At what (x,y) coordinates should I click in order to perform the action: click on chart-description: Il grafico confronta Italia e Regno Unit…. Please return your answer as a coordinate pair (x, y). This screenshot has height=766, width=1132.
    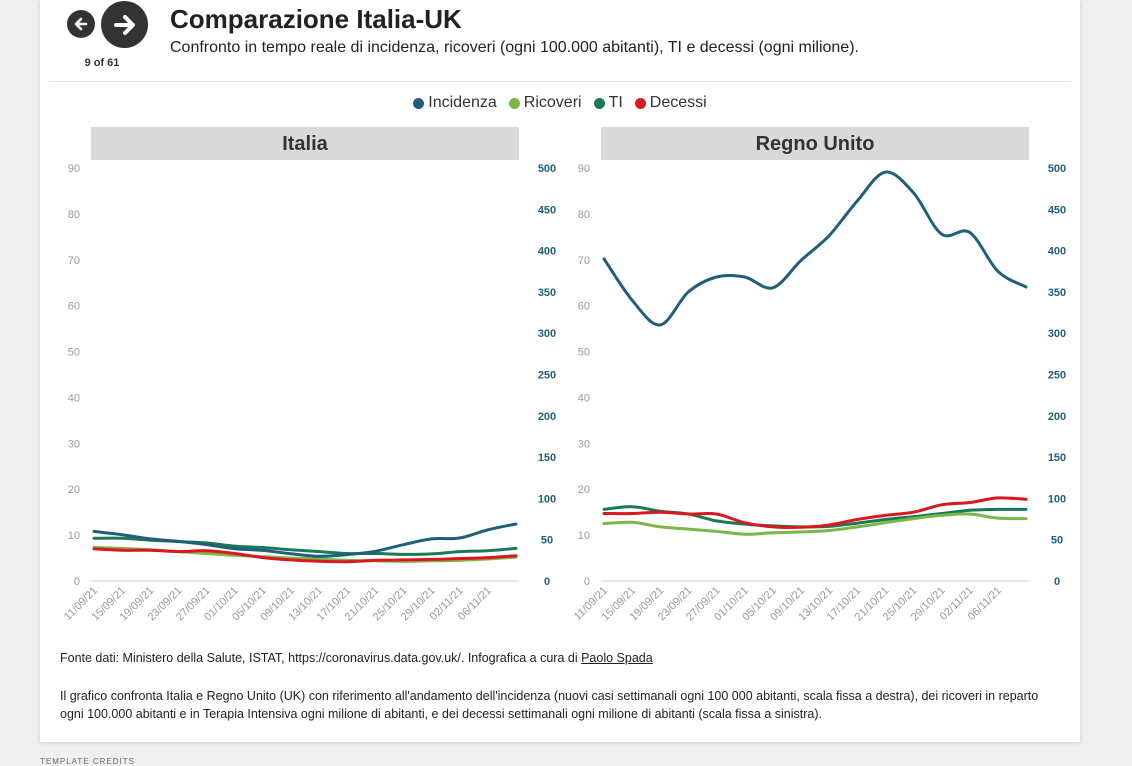
    Looking at the image, I should click on (549, 705).